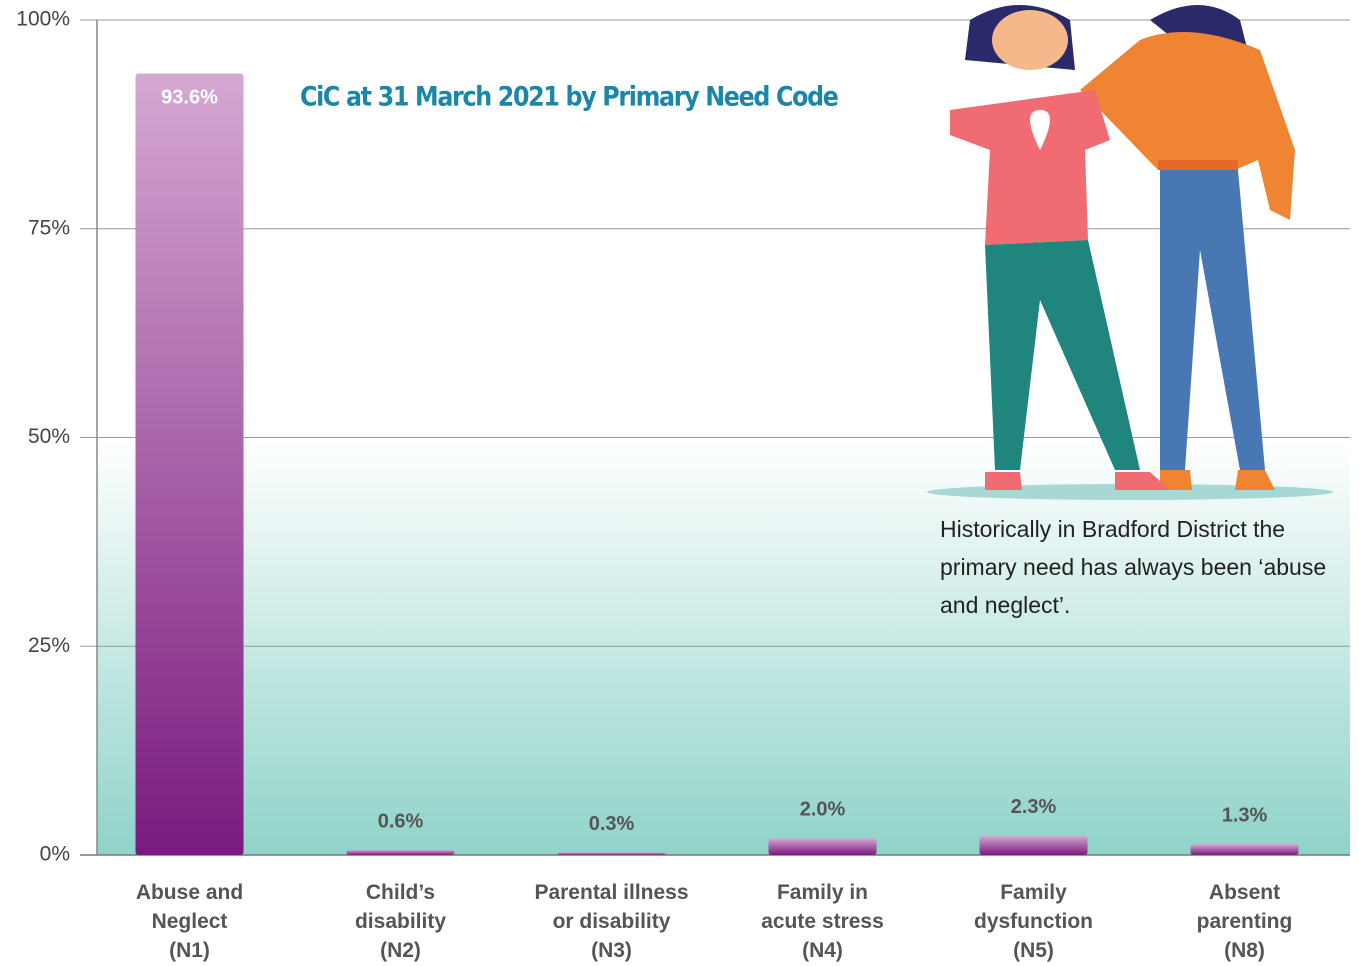 The width and height of the screenshot is (1359, 966). Describe the element at coordinates (189, 98) in the screenshot. I see `value-label: 93.6%` at that location.